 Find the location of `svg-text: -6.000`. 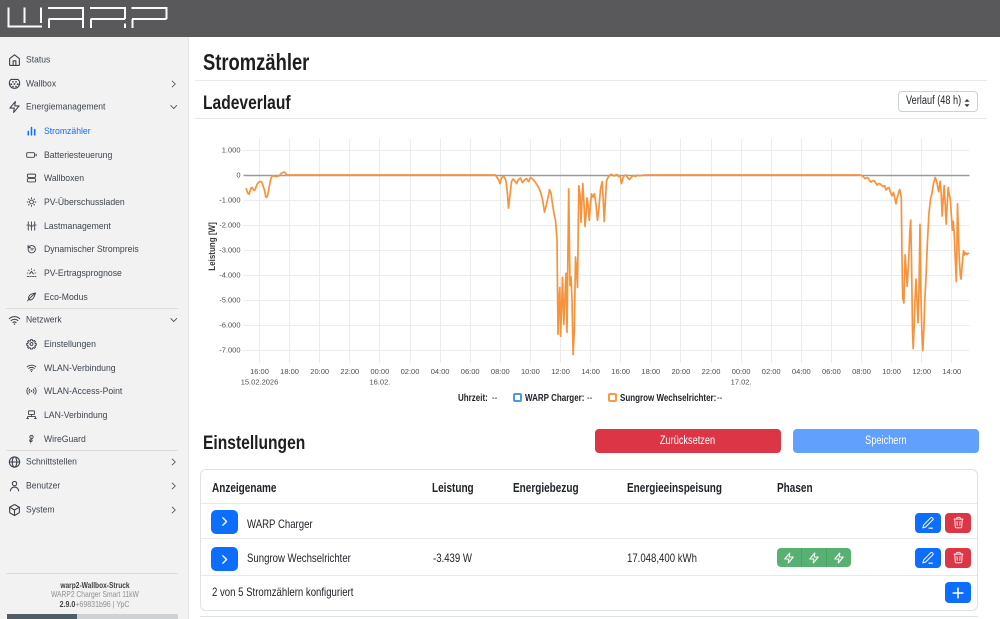

svg-text: -6.000 is located at coordinates (229, 325).